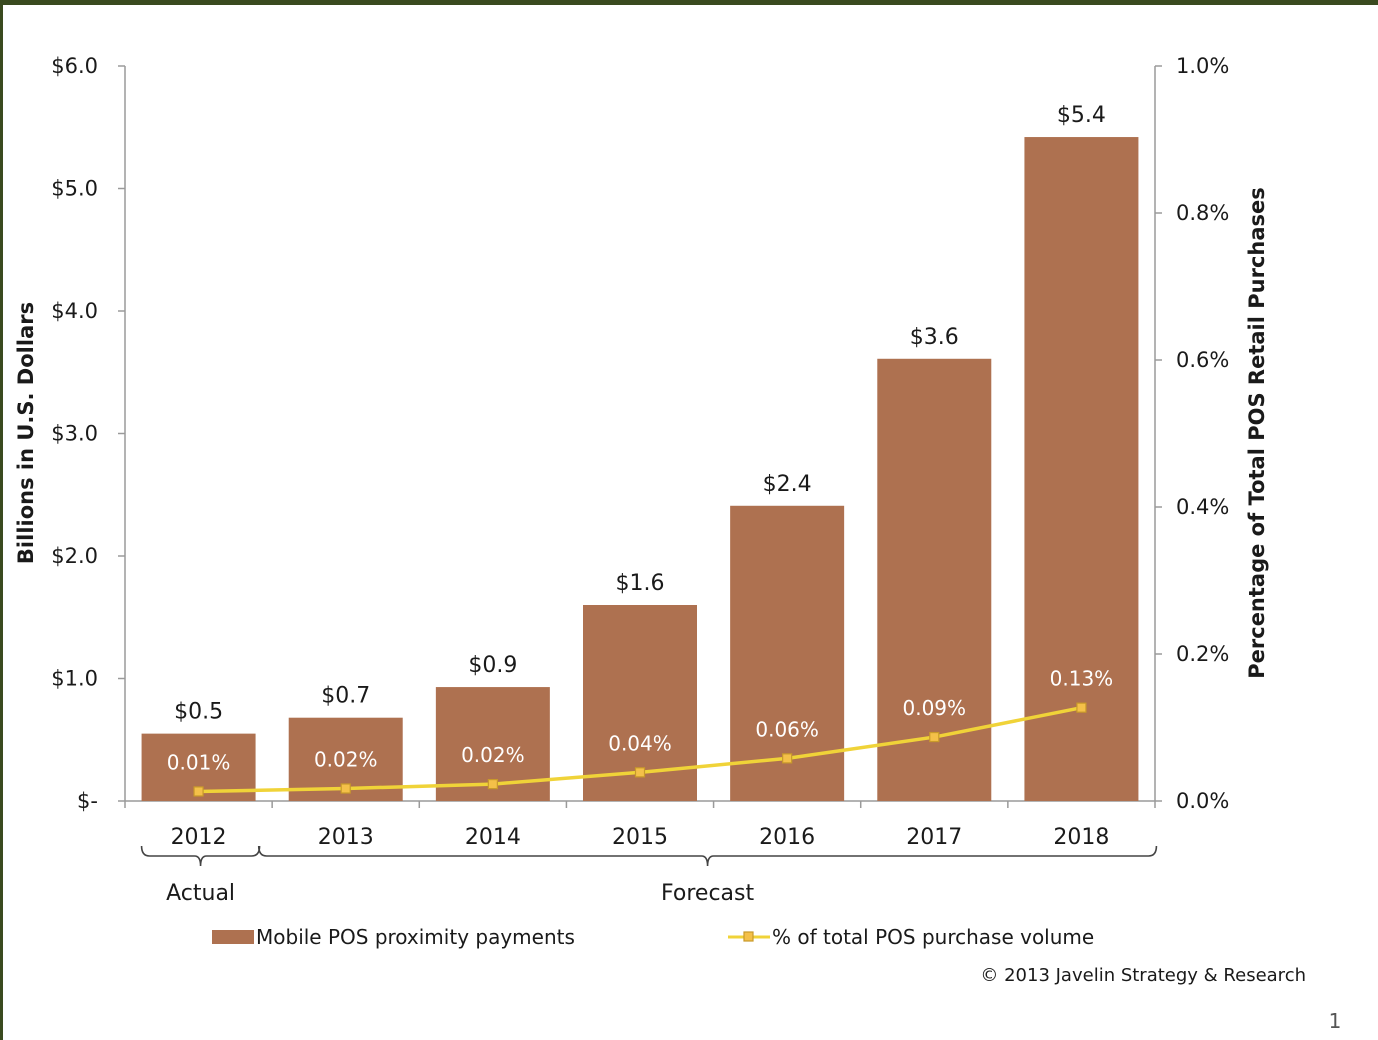 Image resolution: width=1378 pixels, height=1040 pixels. What do you see at coordinates (1202, 360) in the screenshot?
I see `right-axis-tick-label: 0.6%` at bounding box center [1202, 360].